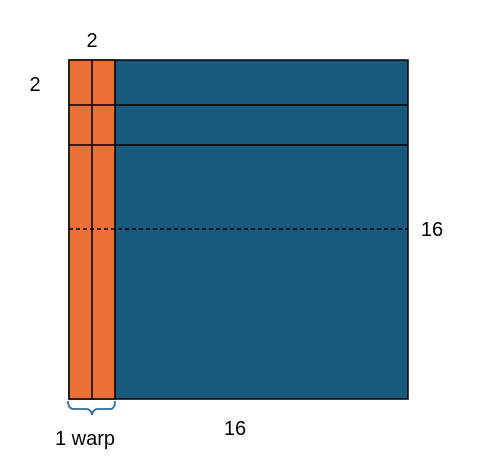  What do you see at coordinates (235, 429) in the screenshot?
I see `bottom-size-label: 16` at bounding box center [235, 429].